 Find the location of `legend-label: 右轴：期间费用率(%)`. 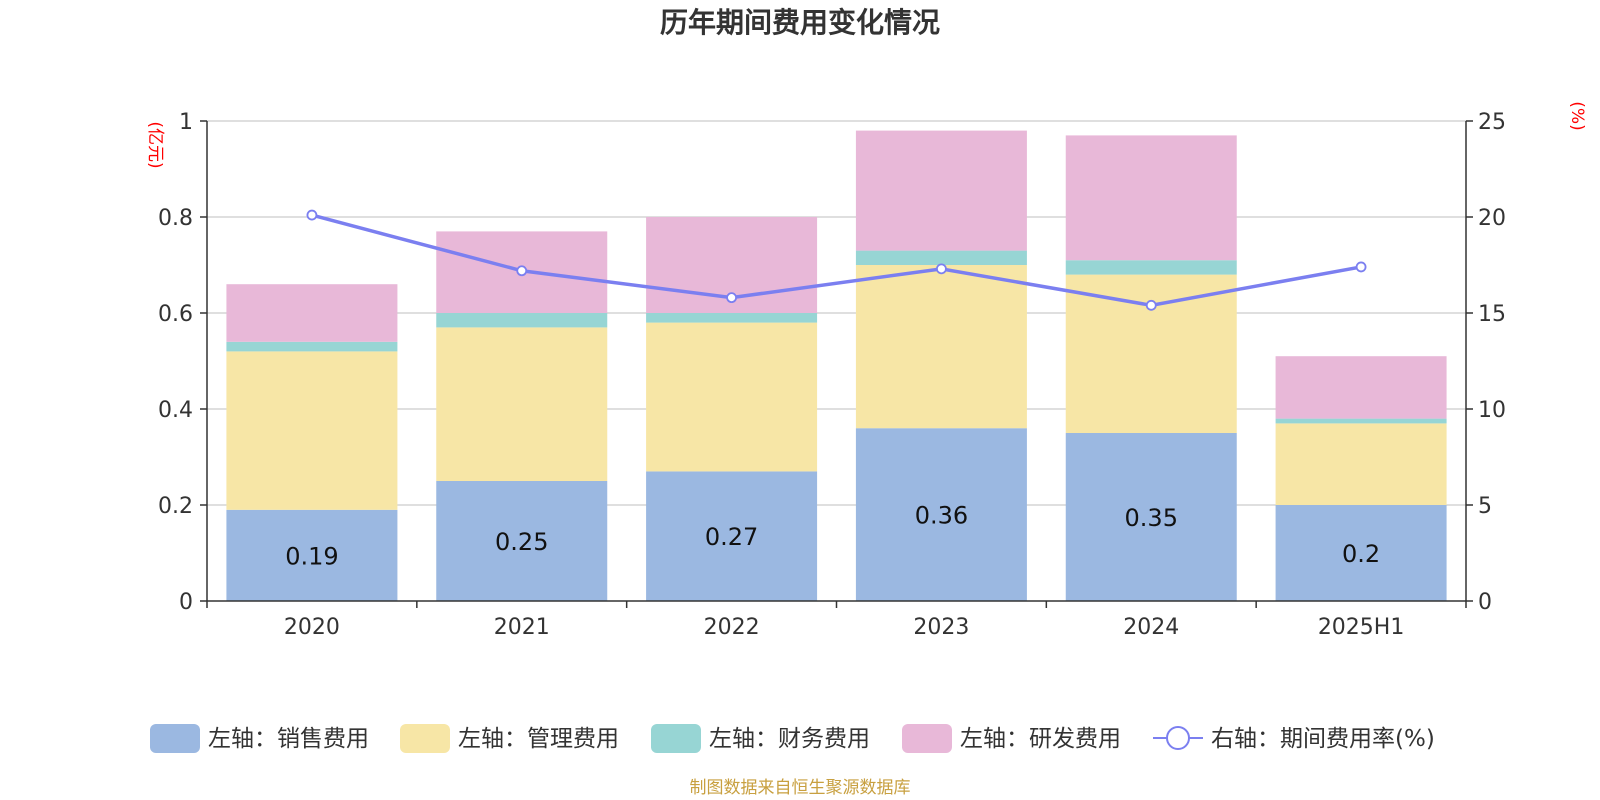

legend-label: 右轴：期间费用率(%) is located at coordinates (1323, 739).